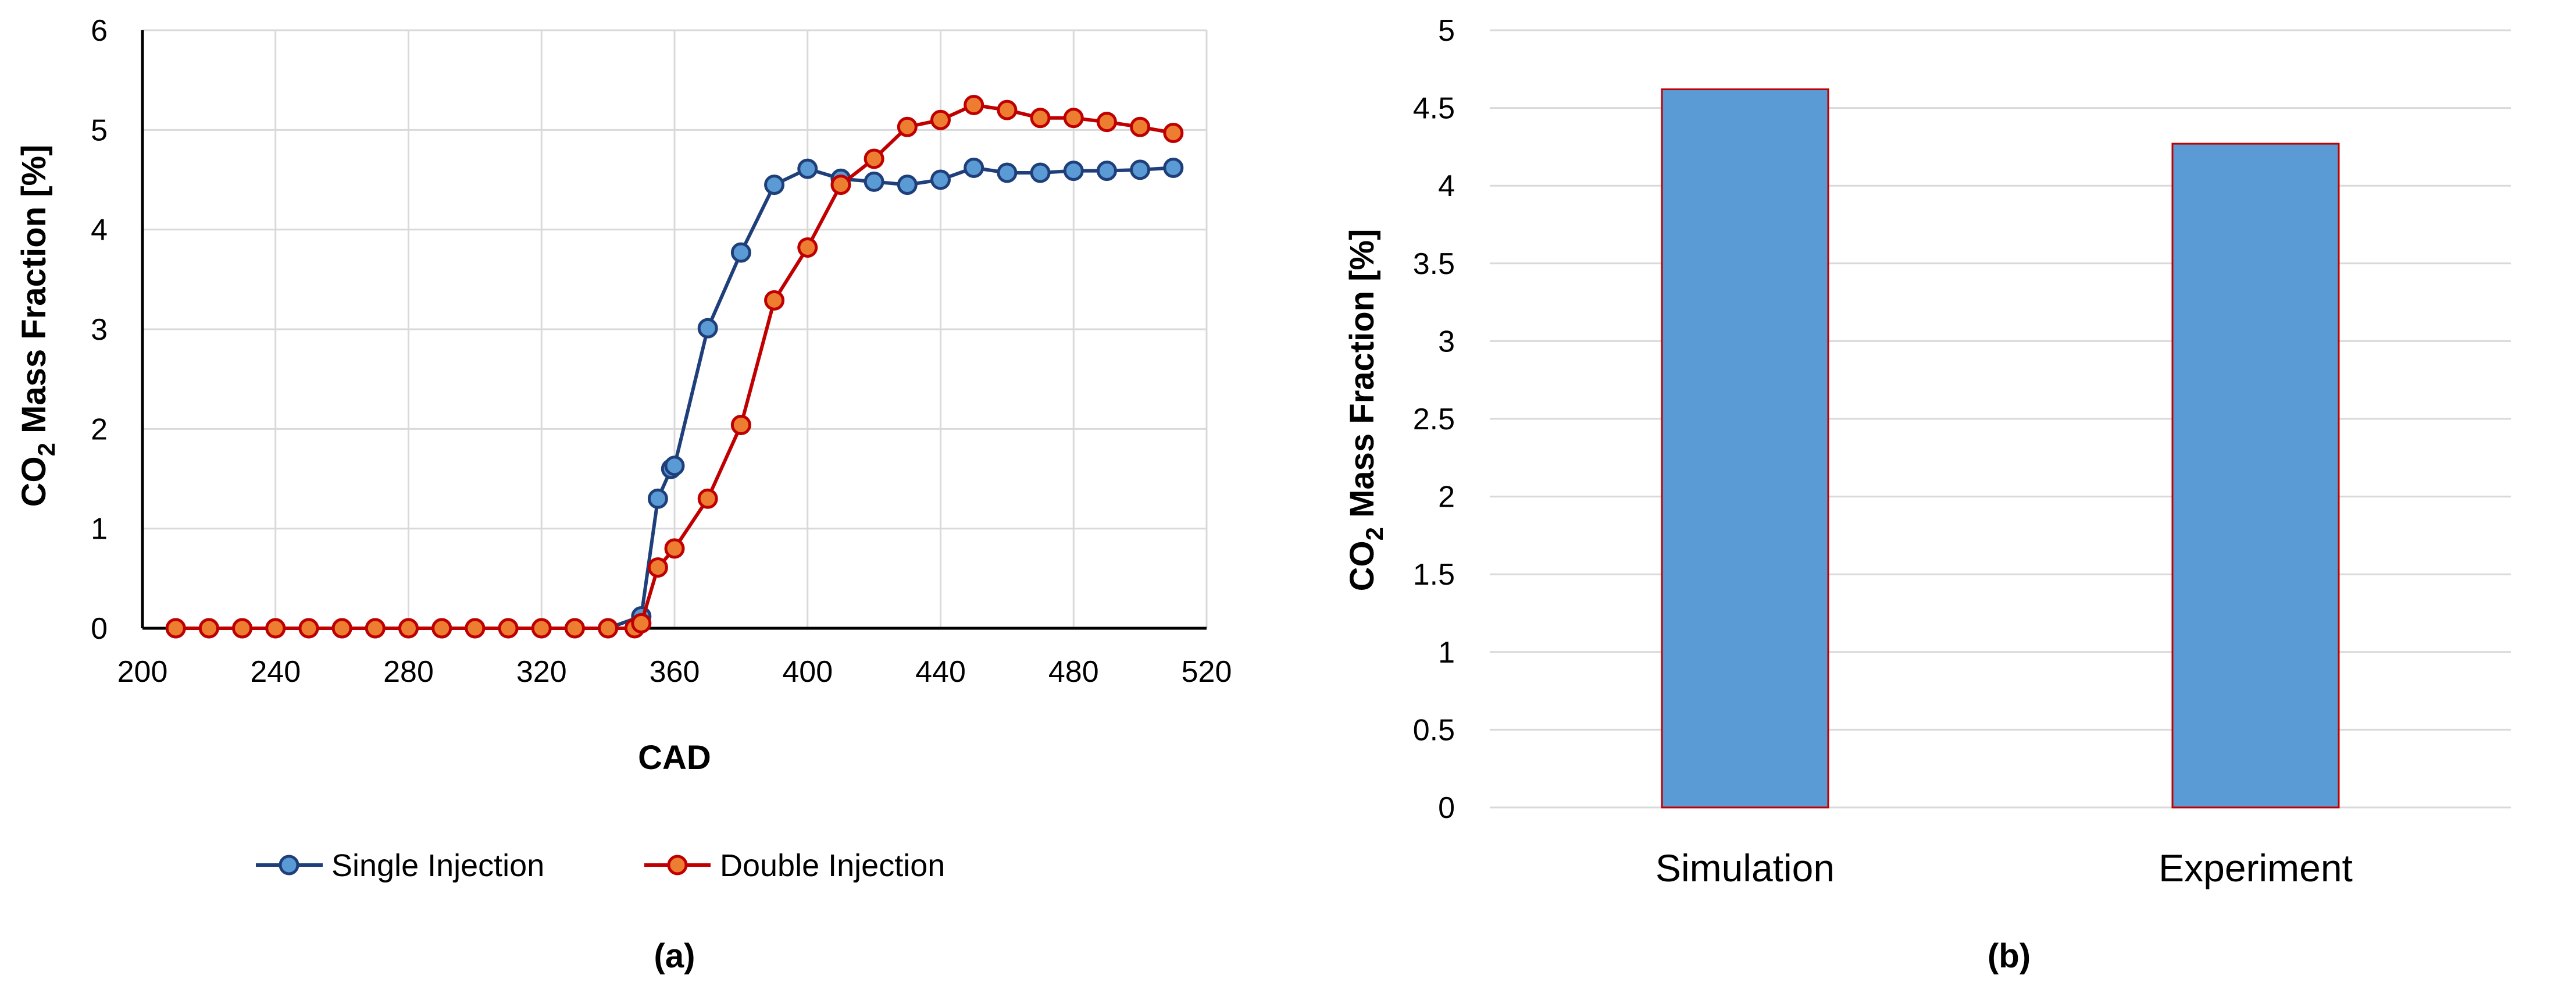  What do you see at coordinates (807, 672) in the screenshot?
I see `x-tick-label: 400` at bounding box center [807, 672].